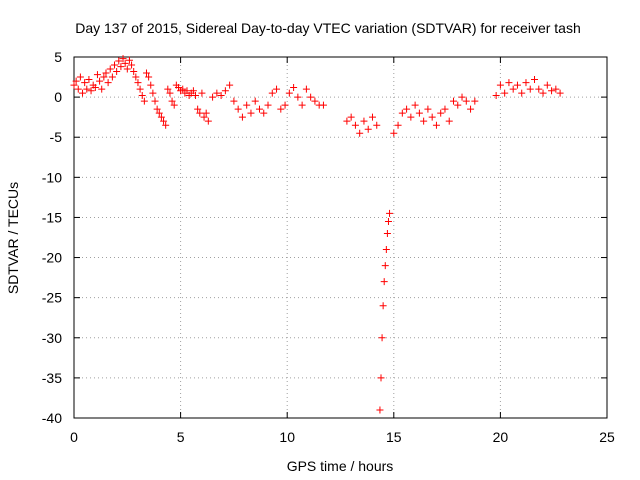  Describe the element at coordinates (501, 437) in the screenshot. I see `x-tick-label: 20` at that location.